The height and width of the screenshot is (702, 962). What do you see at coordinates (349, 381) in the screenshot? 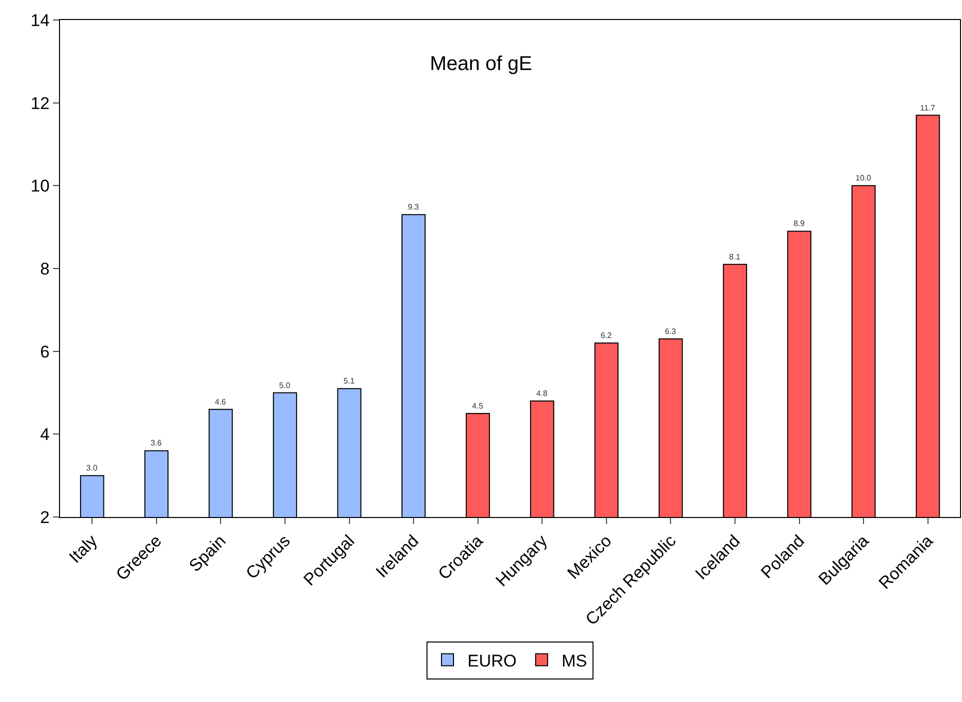
I see `data-label: 5.1` at bounding box center [349, 381].